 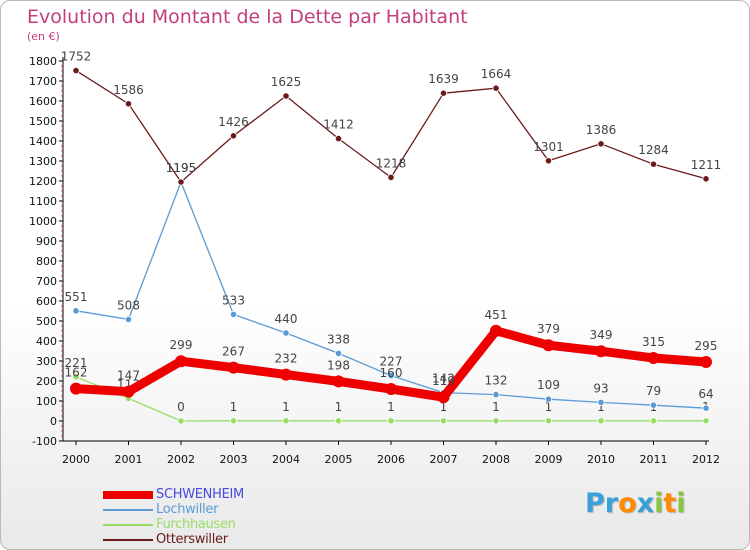 I want to click on y-tick-label: 1800, so click(x=43, y=61).